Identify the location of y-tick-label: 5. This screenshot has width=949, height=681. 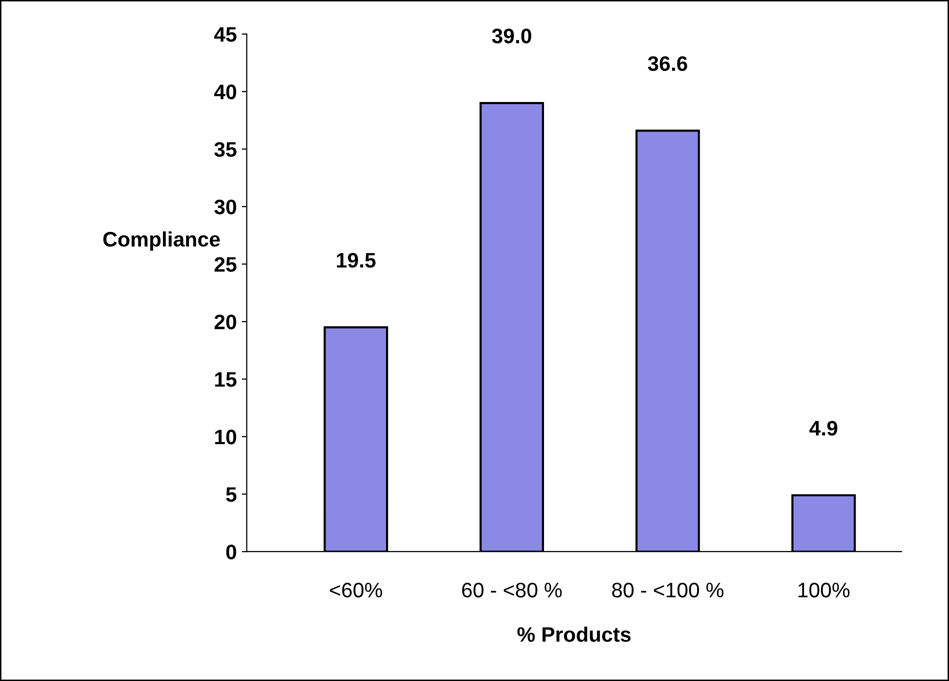
(231, 494).